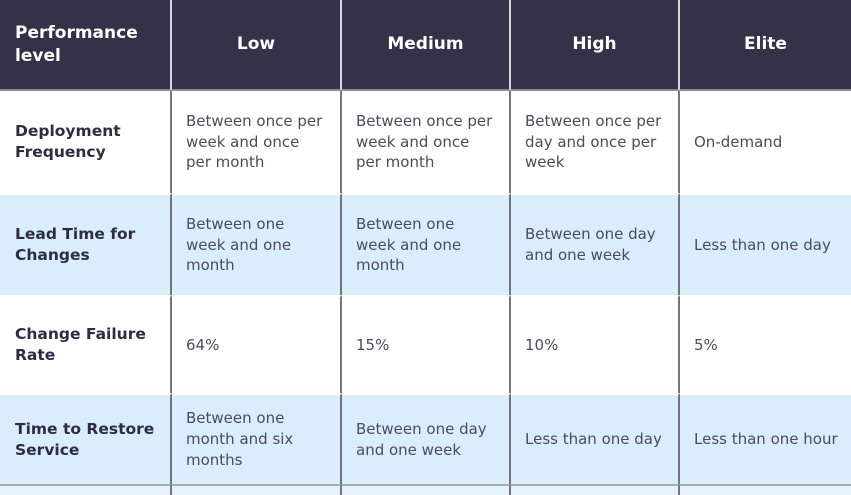 This screenshot has width=851, height=495. Describe the element at coordinates (86, 45) in the screenshot. I see `header-performance-level: Performance level` at that location.